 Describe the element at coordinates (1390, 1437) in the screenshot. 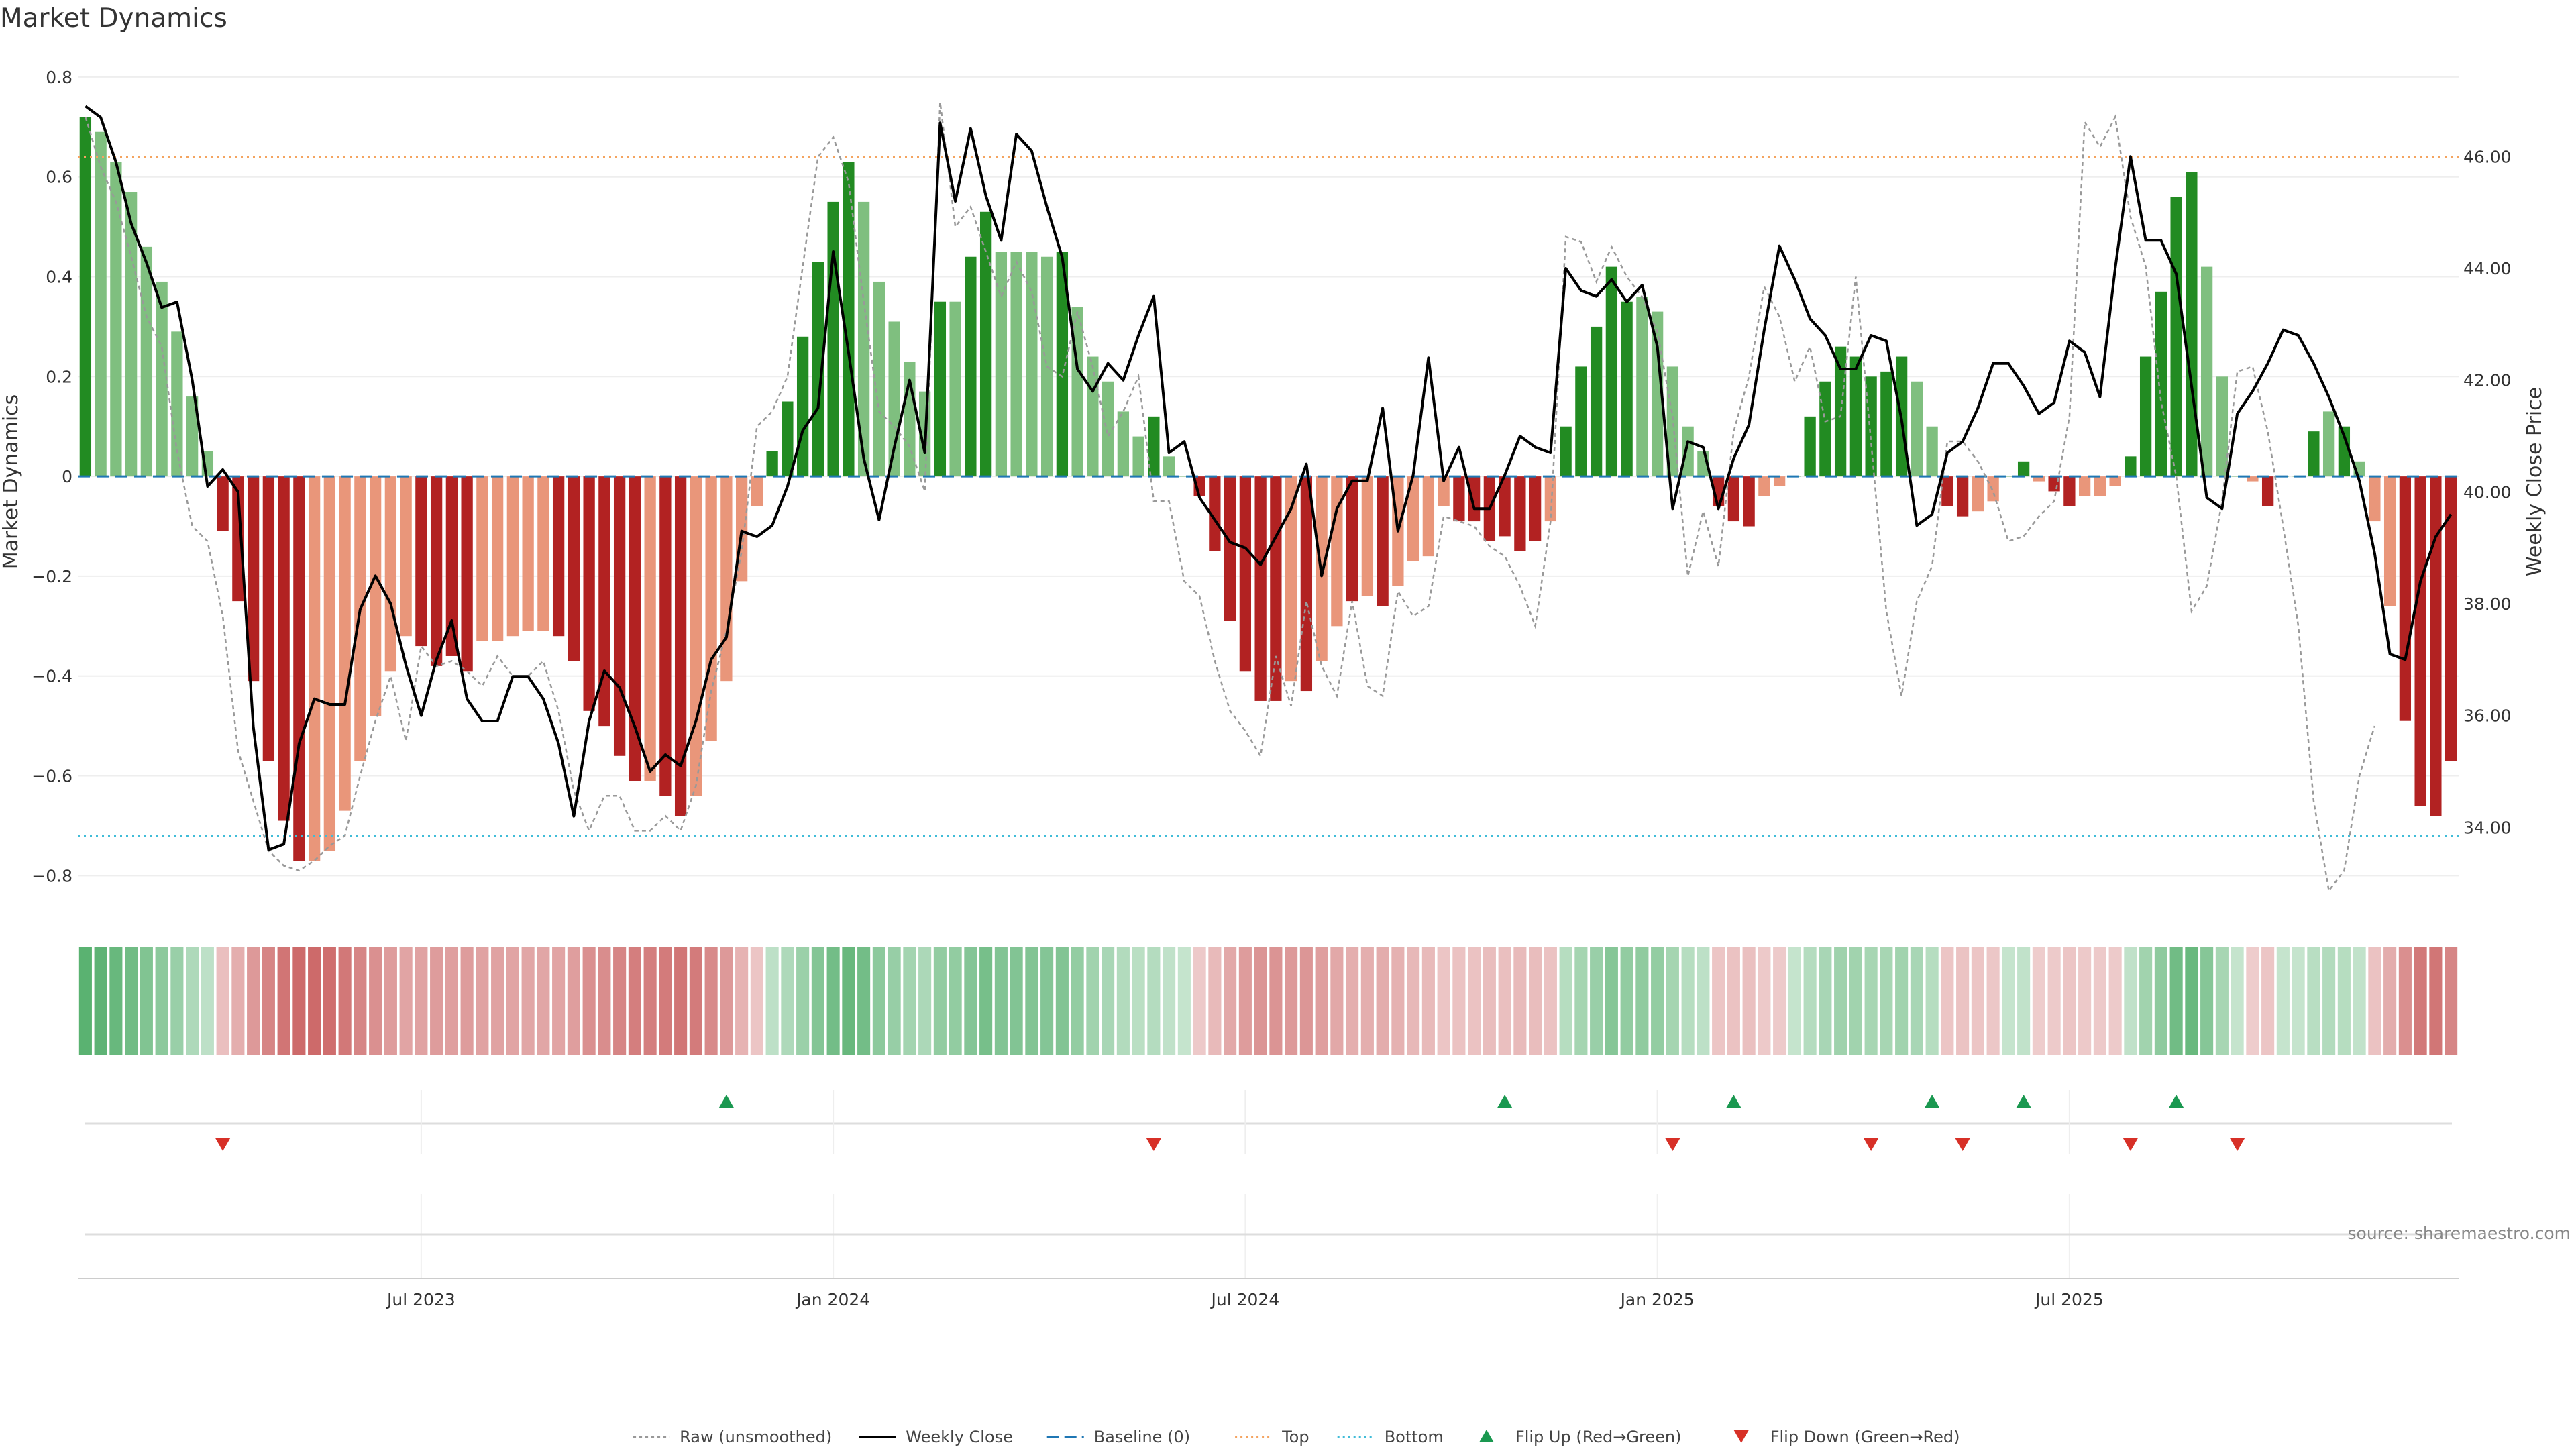

I see `legend-item: Bottom` at that location.